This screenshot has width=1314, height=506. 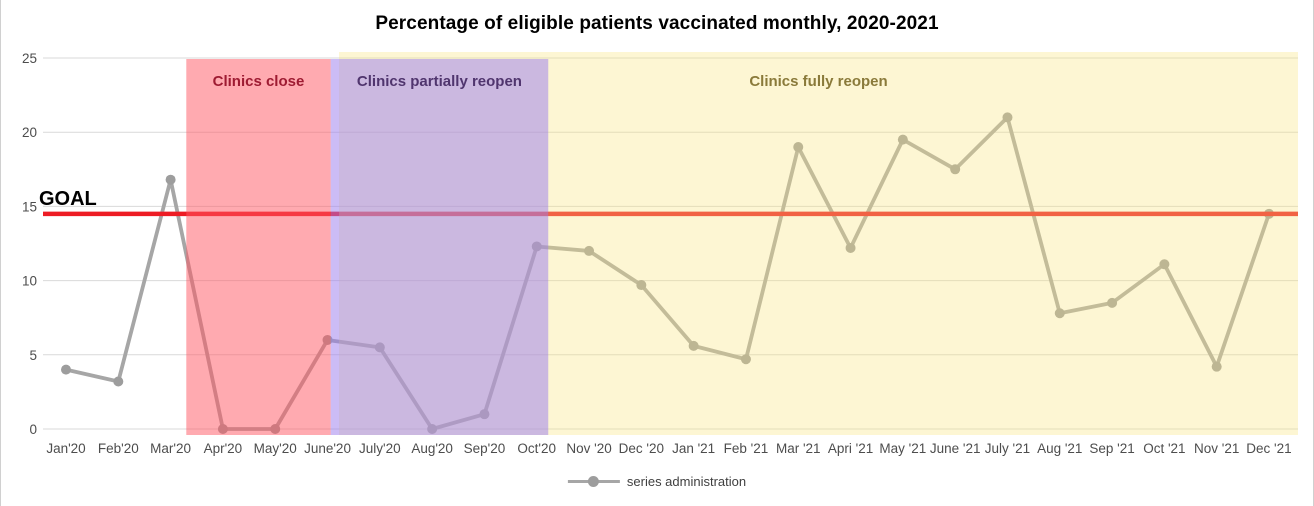 What do you see at coordinates (439, 81) in the screenshot?
I see `region-label-clinics-partially-reopen: Clinics partially reopen` at bounding box center [439, 81].